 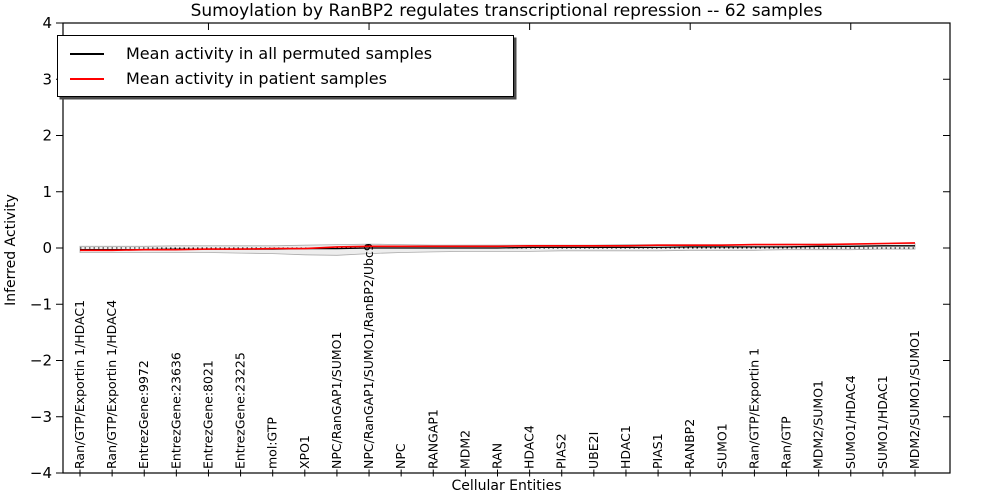 What do you see at coordinates (207, 414) in the screenshot?
I see `x-category-label: EntrezGene:8021` at bounding box center [207, 414].